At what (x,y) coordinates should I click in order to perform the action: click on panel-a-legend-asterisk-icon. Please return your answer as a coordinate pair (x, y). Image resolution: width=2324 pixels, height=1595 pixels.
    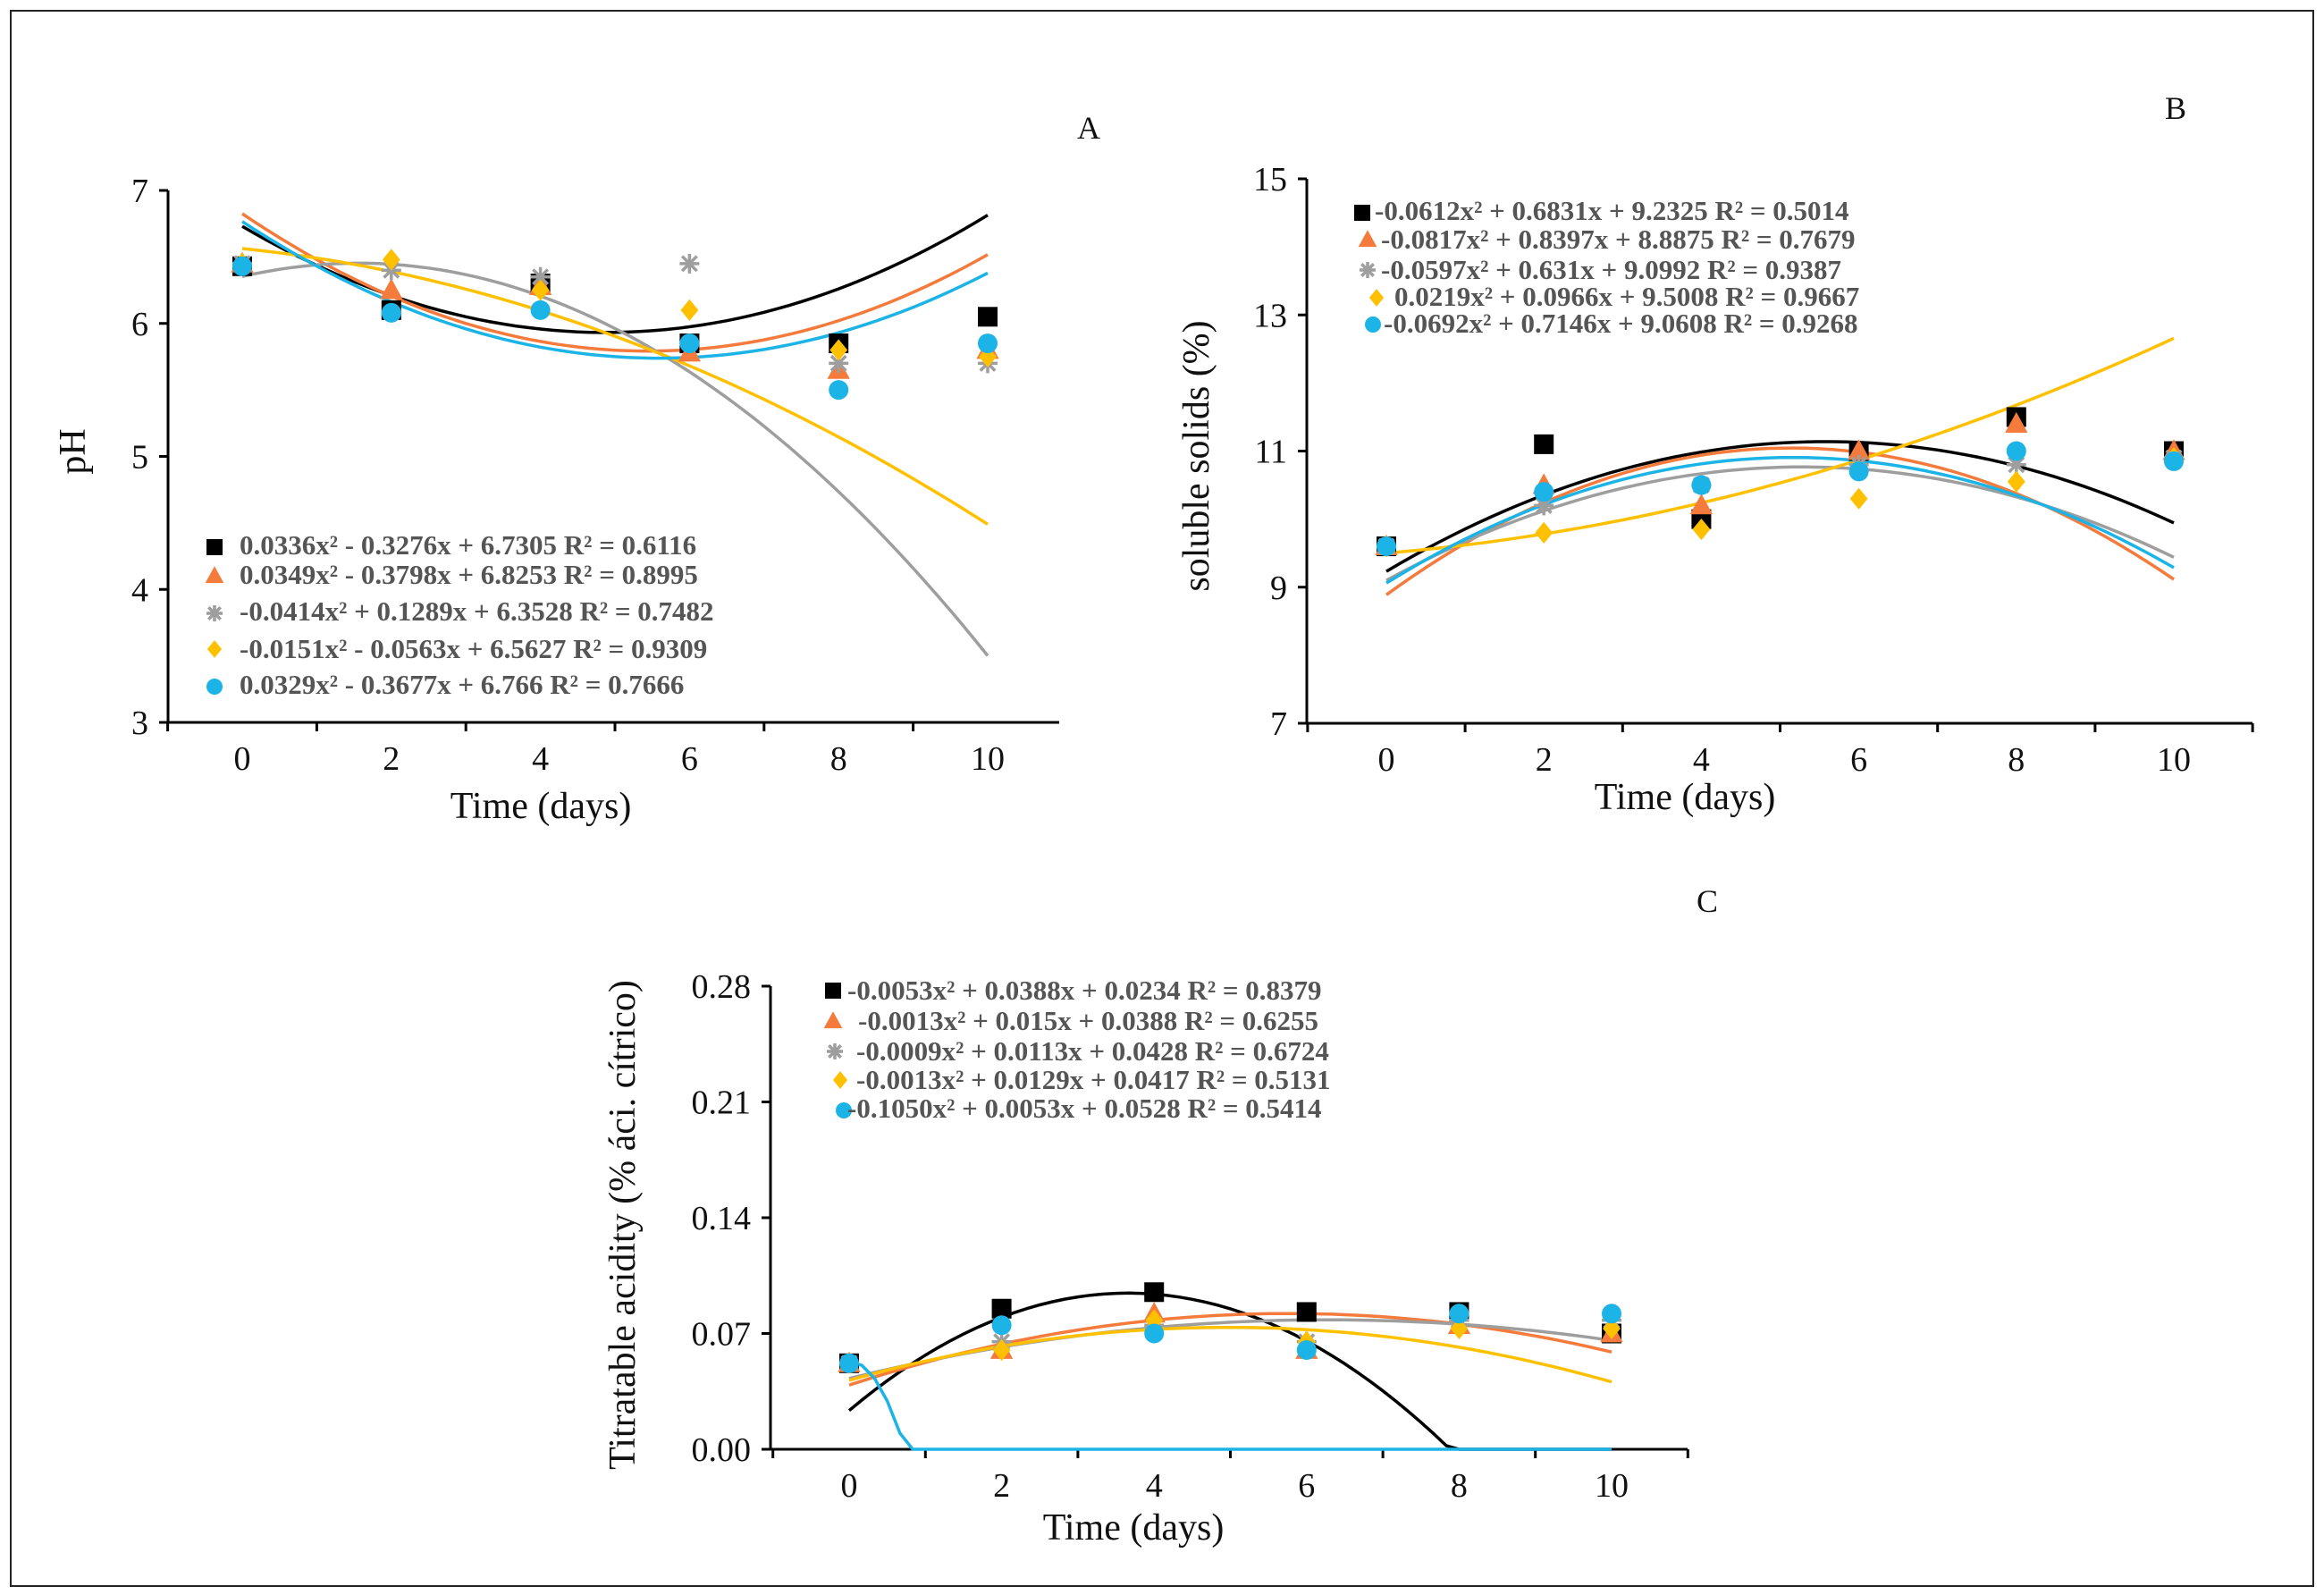
    Looking at the image, I should click on (214, 613).